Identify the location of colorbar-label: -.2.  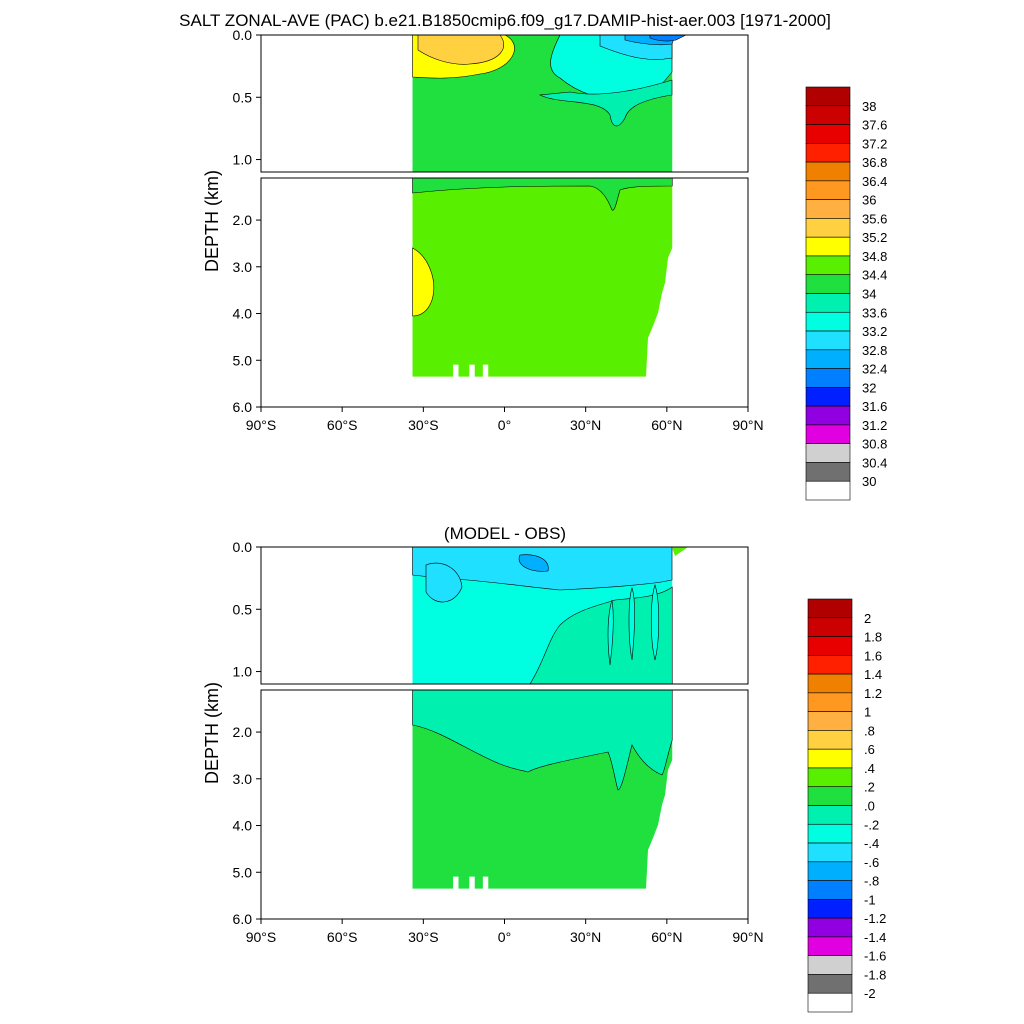
(871, 824).